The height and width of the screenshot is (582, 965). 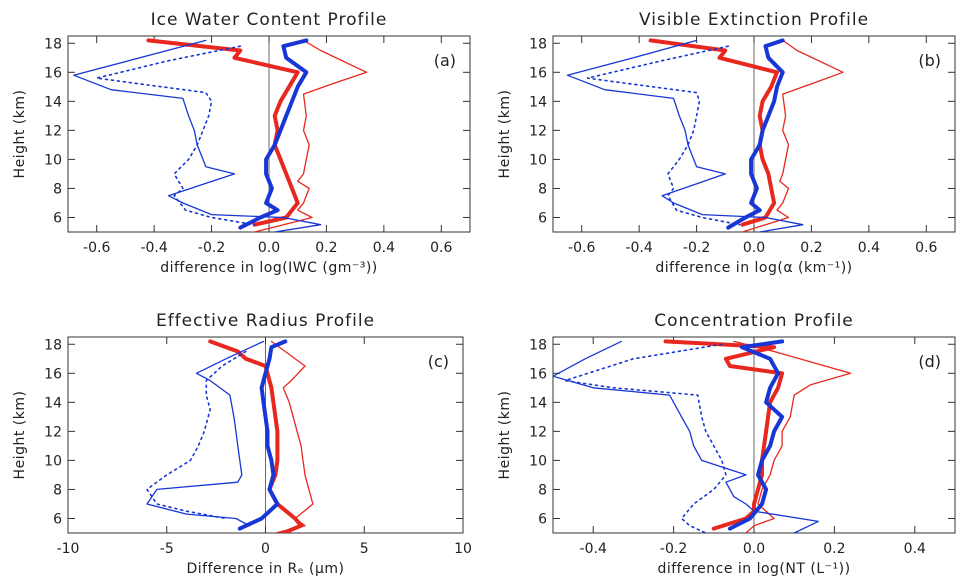 I want to click on panel-3-xtick-label: 10, so click(x=463, y=549).